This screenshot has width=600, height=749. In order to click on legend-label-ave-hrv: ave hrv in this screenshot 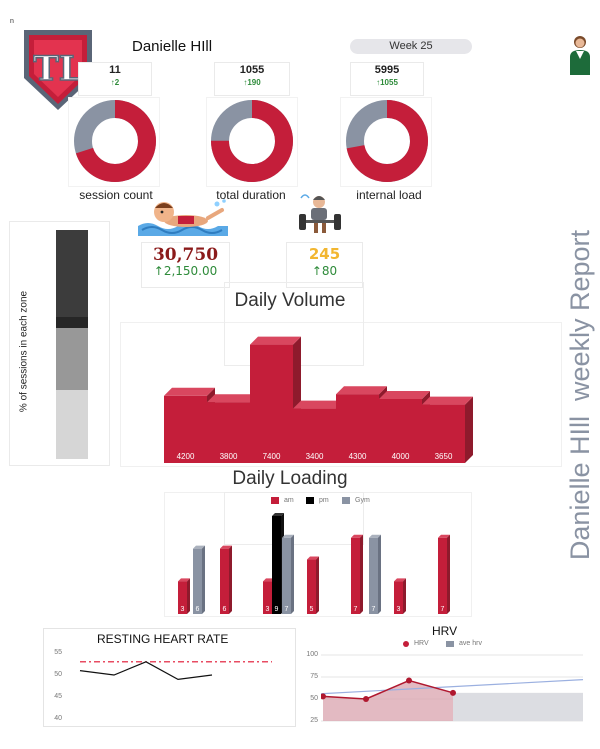, I will do `click(470, 643)`.